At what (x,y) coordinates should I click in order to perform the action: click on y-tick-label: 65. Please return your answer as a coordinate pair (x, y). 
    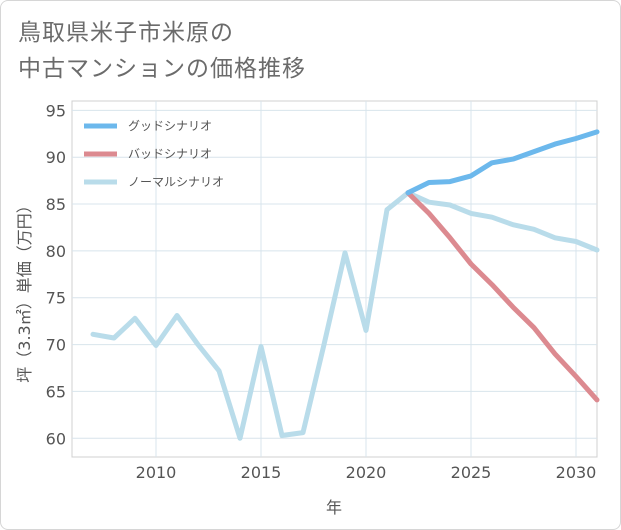
    Looking at the image, I should click on (56, 391).